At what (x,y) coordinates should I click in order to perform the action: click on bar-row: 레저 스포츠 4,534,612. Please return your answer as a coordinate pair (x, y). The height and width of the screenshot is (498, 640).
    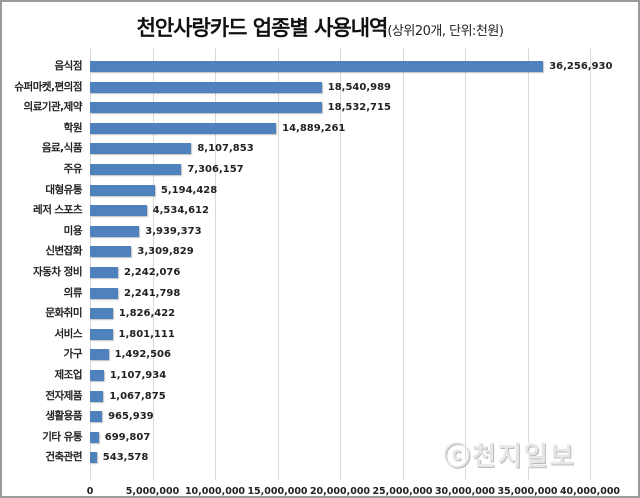
    Looking at the image, I should click on (320, 210).